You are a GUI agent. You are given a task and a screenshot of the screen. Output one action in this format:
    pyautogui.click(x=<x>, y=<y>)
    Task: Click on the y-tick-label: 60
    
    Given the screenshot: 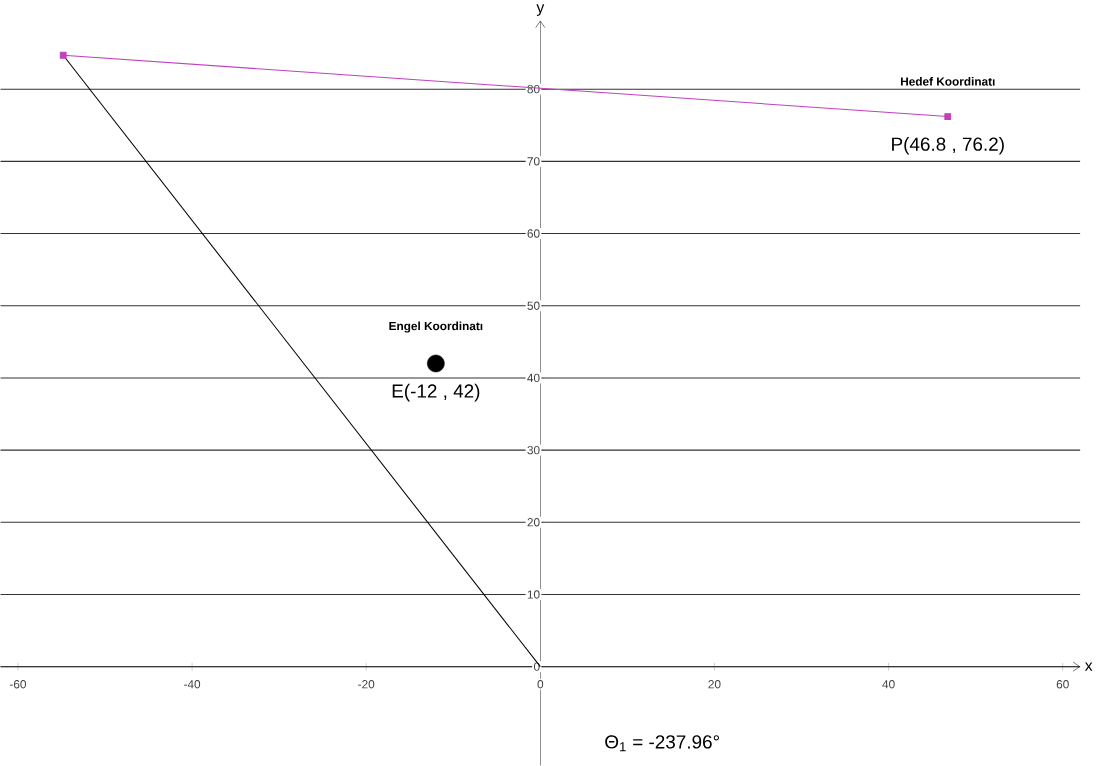 What is the action you would take?
    pyautogui.click(x=533, y=233)
    